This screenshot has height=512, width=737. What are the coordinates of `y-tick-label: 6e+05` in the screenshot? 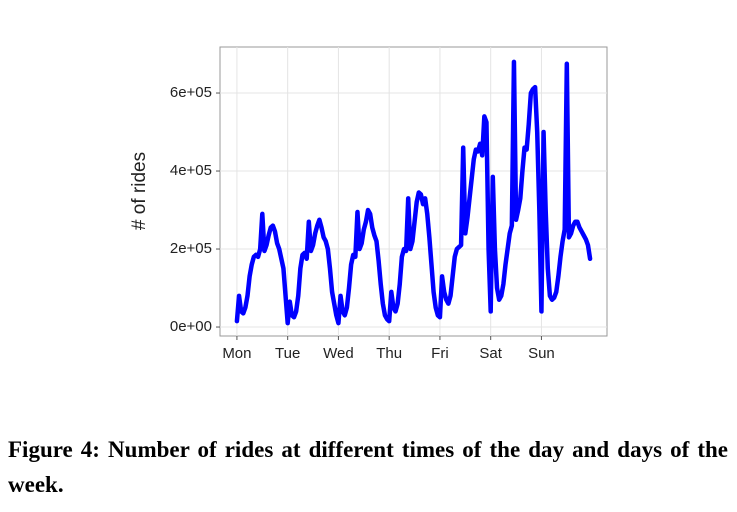 It's located at (191, 92).